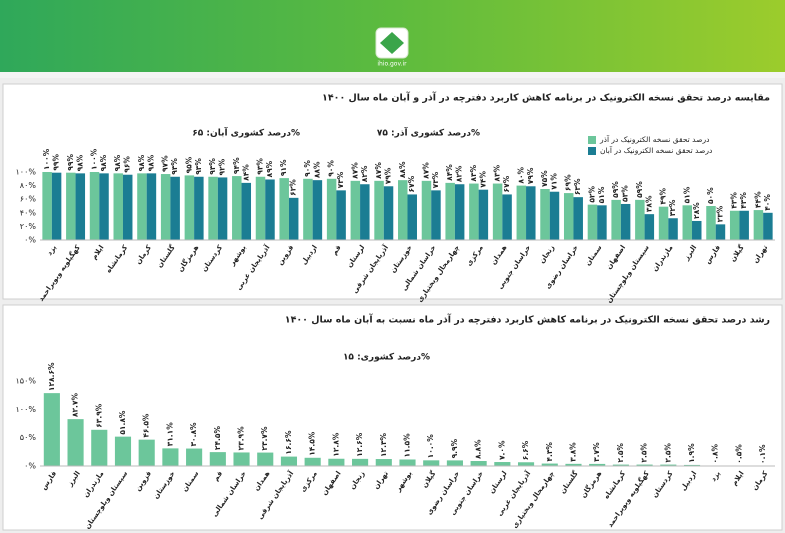 This screenshot has width=785, height=533. Describe the element at coordinates (482, 179) in the screenshot. I see `value-label: ۷۴%` at that location.